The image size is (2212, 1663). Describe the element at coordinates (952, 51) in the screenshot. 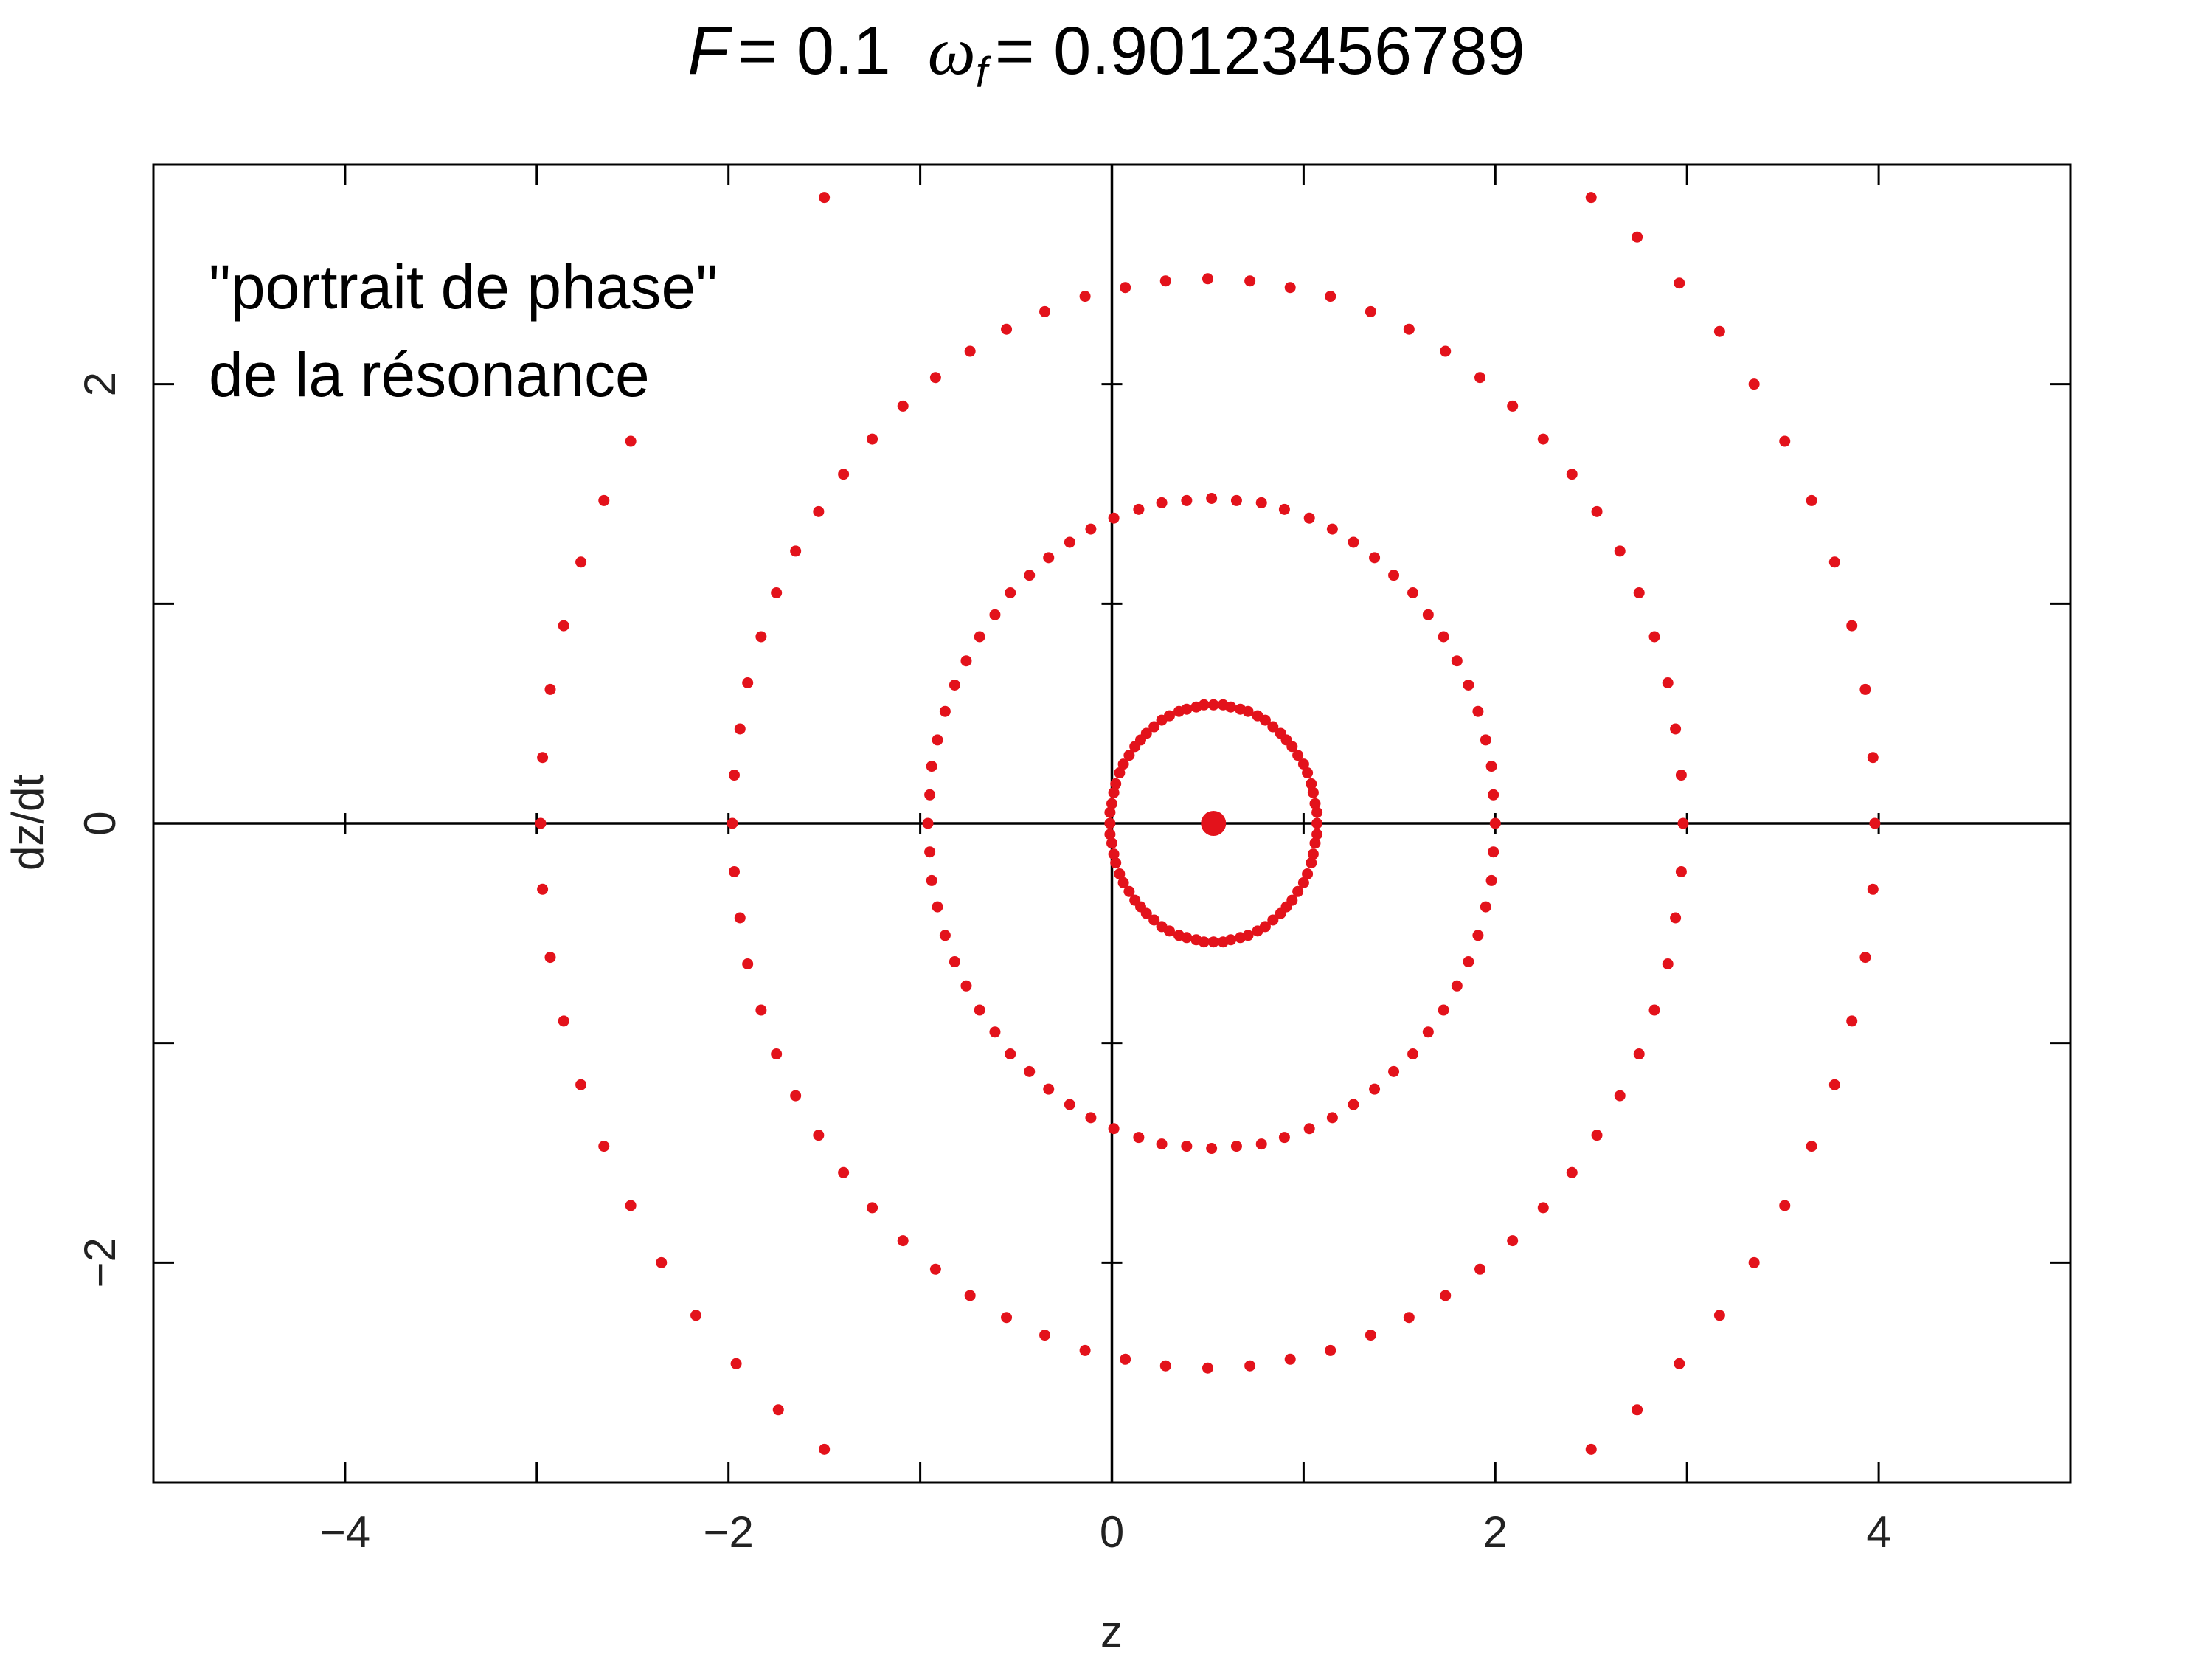

I see `title-symbol: ω` at that location.